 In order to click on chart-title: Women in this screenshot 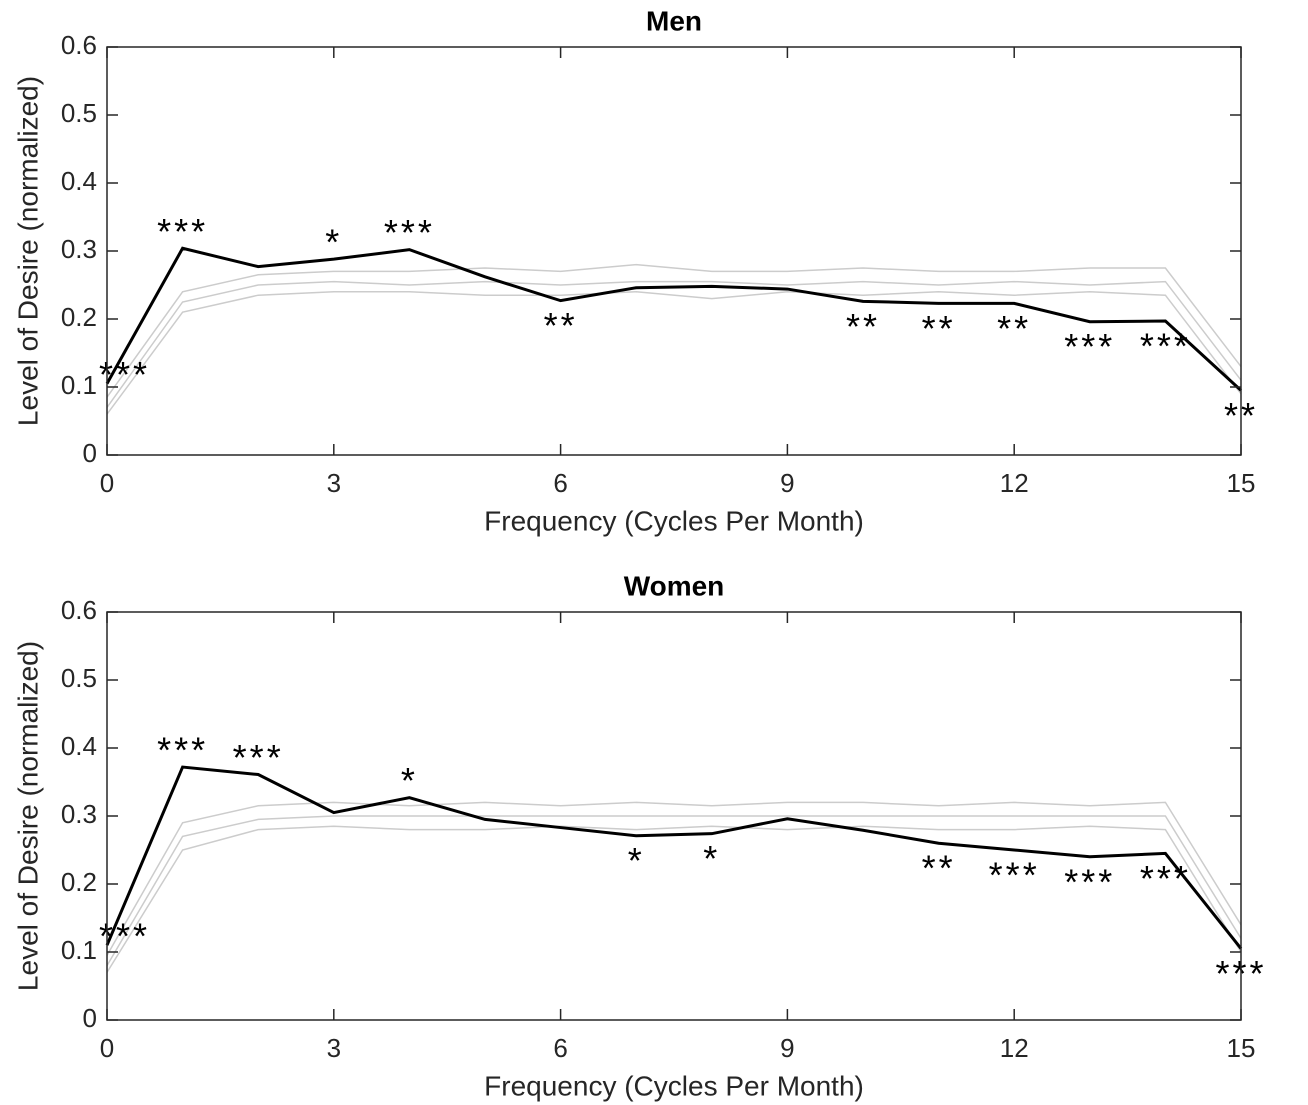, I will do `click(674, 585)`.